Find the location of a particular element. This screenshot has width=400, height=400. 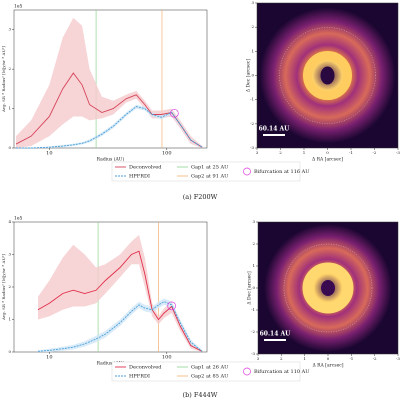

image-panel-b is located at coordinates (328, 288).